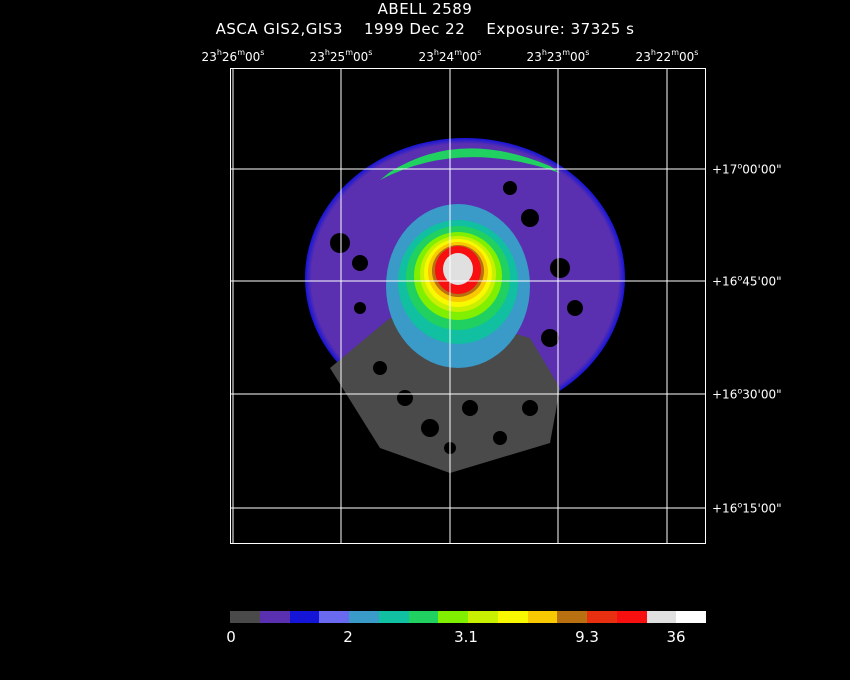  Describe the element at coordinates (747, 394) in the screenshot. I see `dec-tick-label: +16o30'00"` at that location.